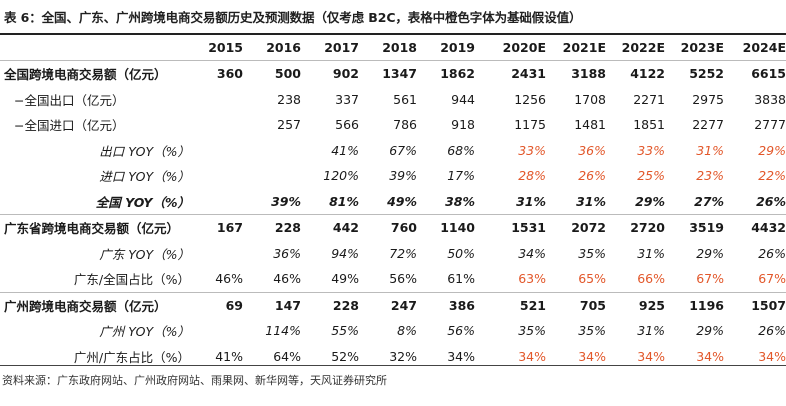  What do you see at coordinates (770, 125) in the screenshot?
I see `value-cell: 2777` at bounding box center [770, 125].